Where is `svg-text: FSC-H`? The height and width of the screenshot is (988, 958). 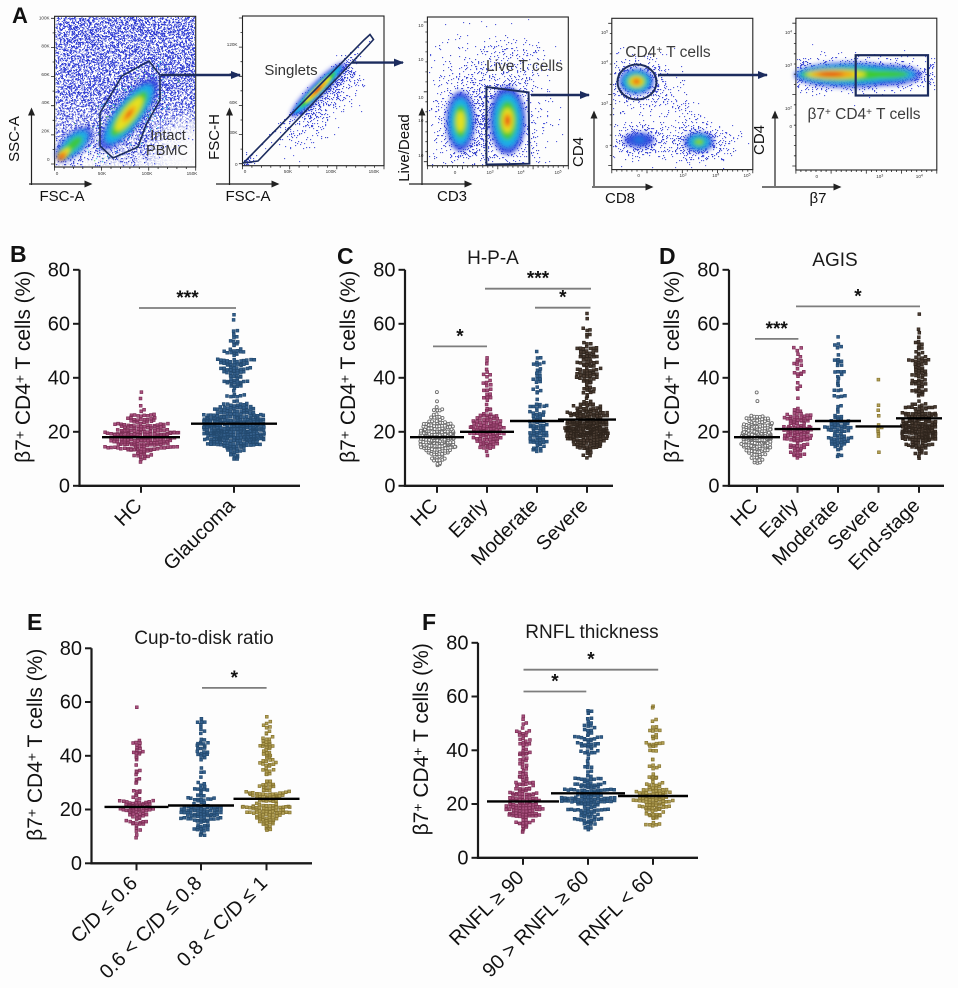 svg-text: FSC-H is located at coordinates (214, 137).